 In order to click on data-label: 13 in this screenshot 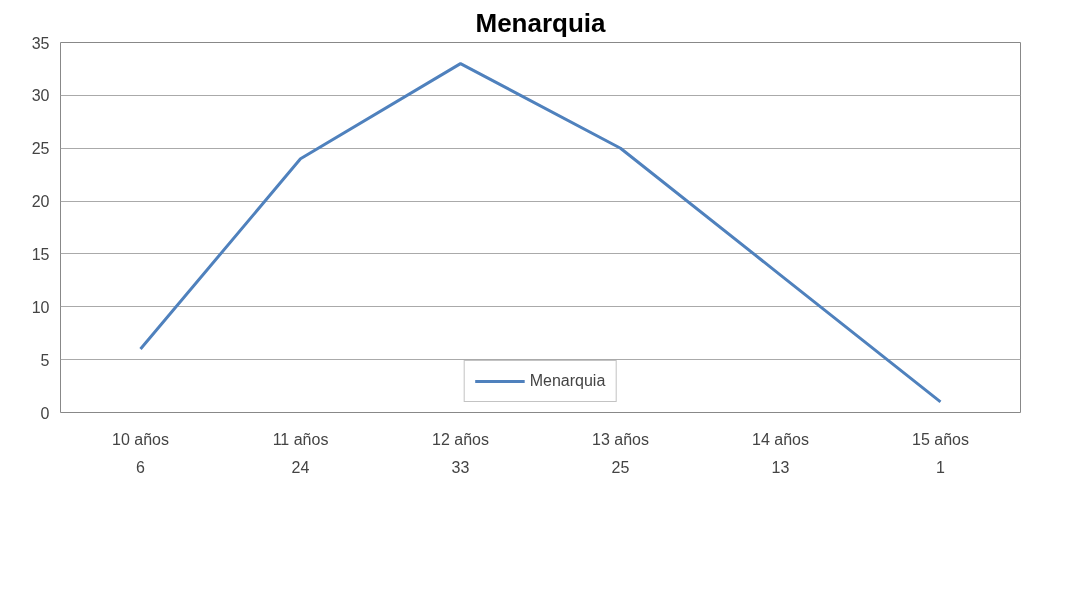, I will do `click(780, 467)`.